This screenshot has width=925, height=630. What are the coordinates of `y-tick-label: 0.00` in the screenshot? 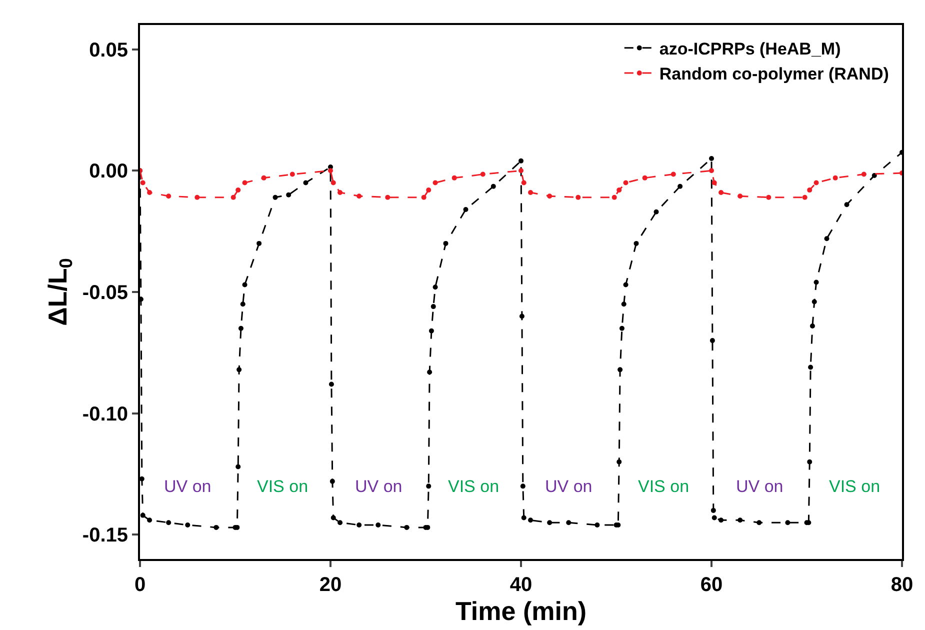 It's located at (108, 171).